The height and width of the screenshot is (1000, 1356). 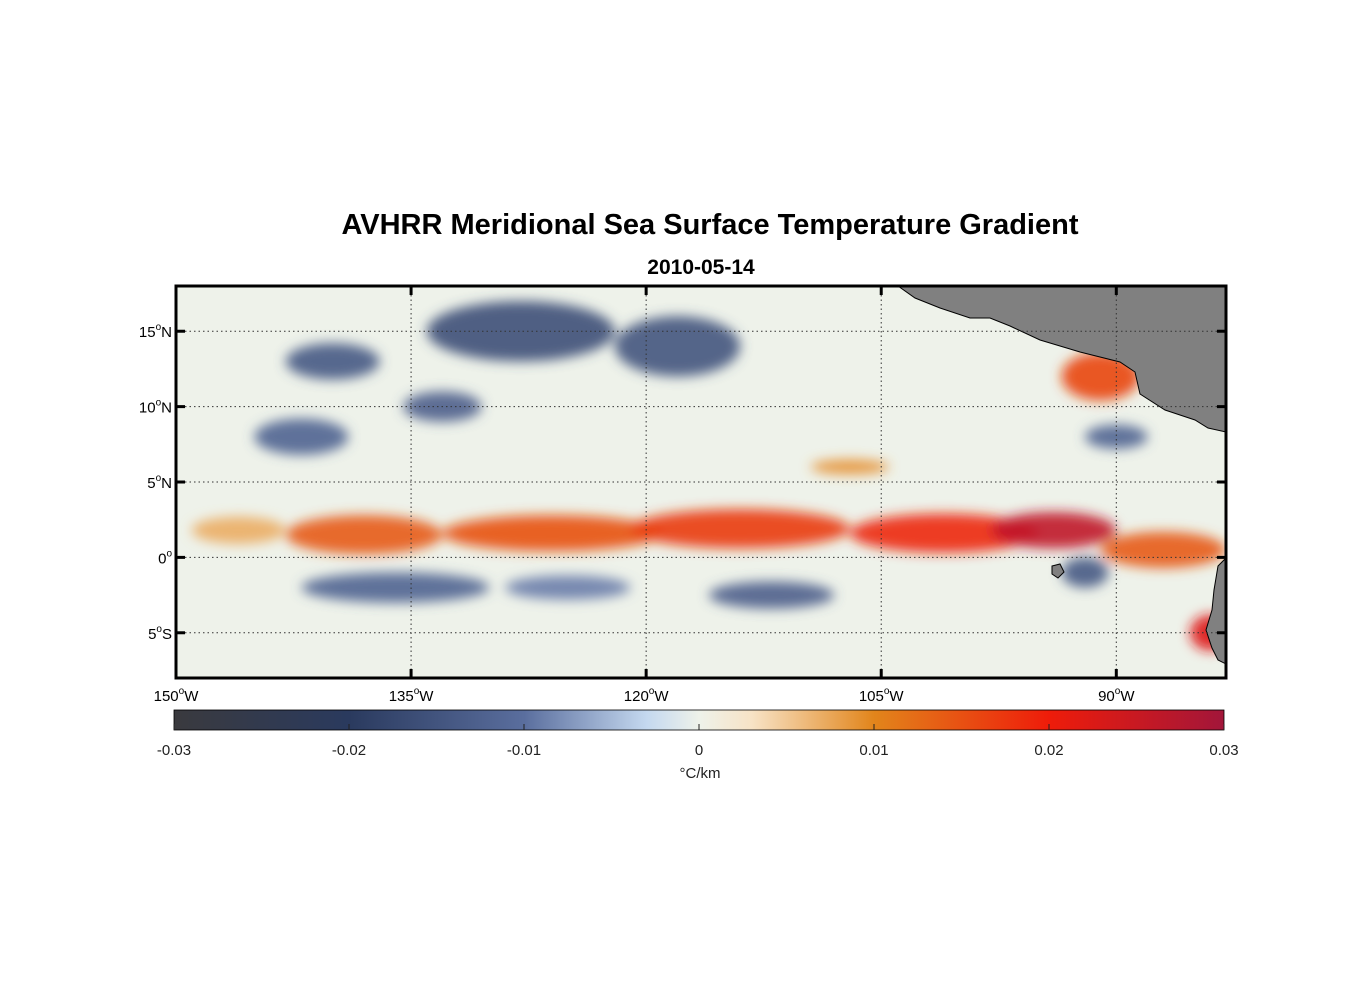 What do you see at coordinates (1215, 611) in the screenshot?
I see `land-south-america` at bounding box center [1215, 611].